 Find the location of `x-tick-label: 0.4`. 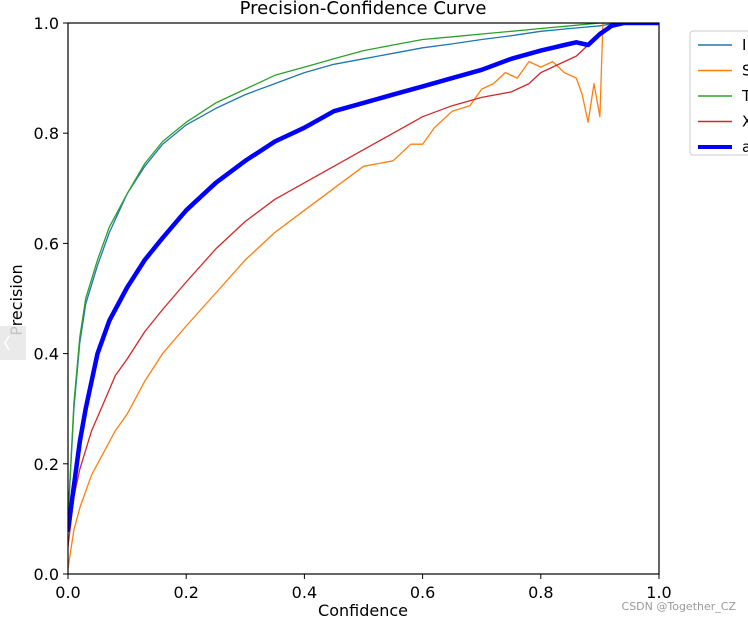

x-tick-label: 0.4 is located at coordinates (304, 592).